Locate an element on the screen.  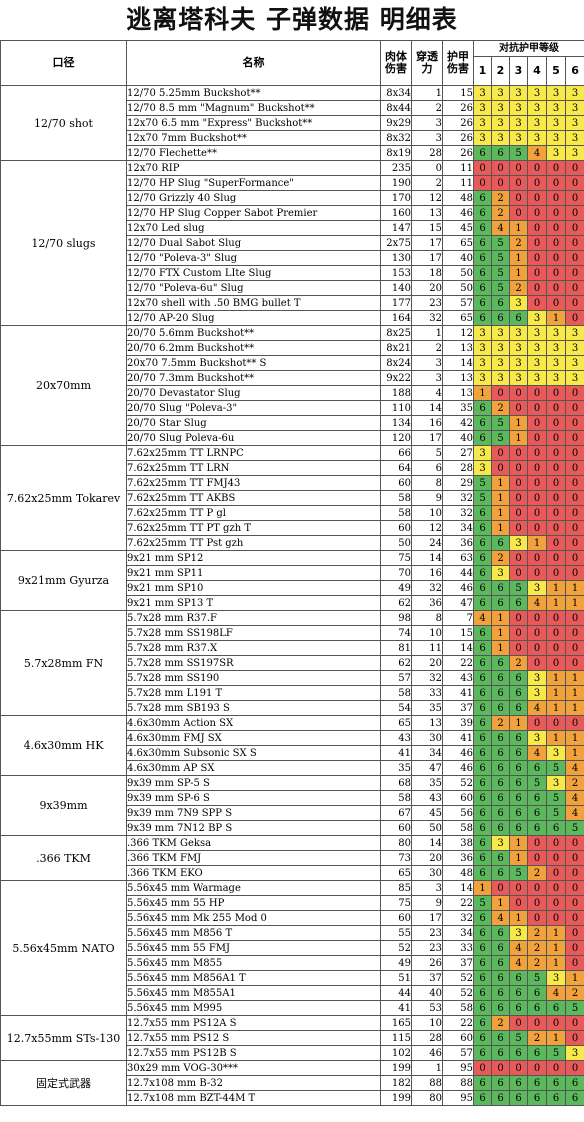
table-row: 12/70 Dual Sabot Slug 2x75 17 65 6 5 2 0 0 0 is located at coordinates (292, 243).